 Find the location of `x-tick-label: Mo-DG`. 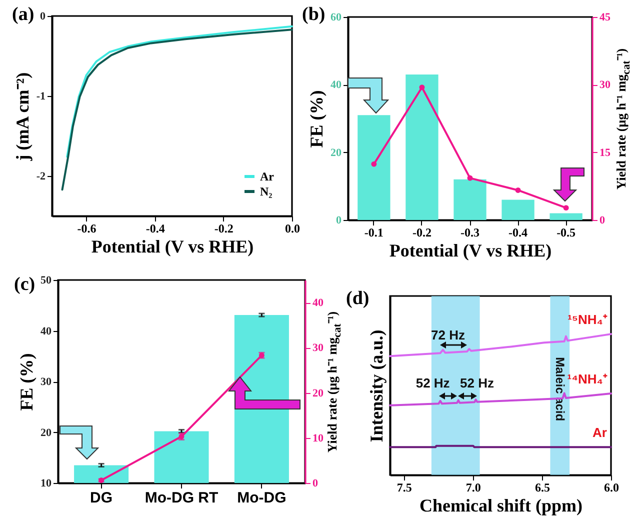

x-tick-label: Mo-DG is located at coordinates (261, 498).